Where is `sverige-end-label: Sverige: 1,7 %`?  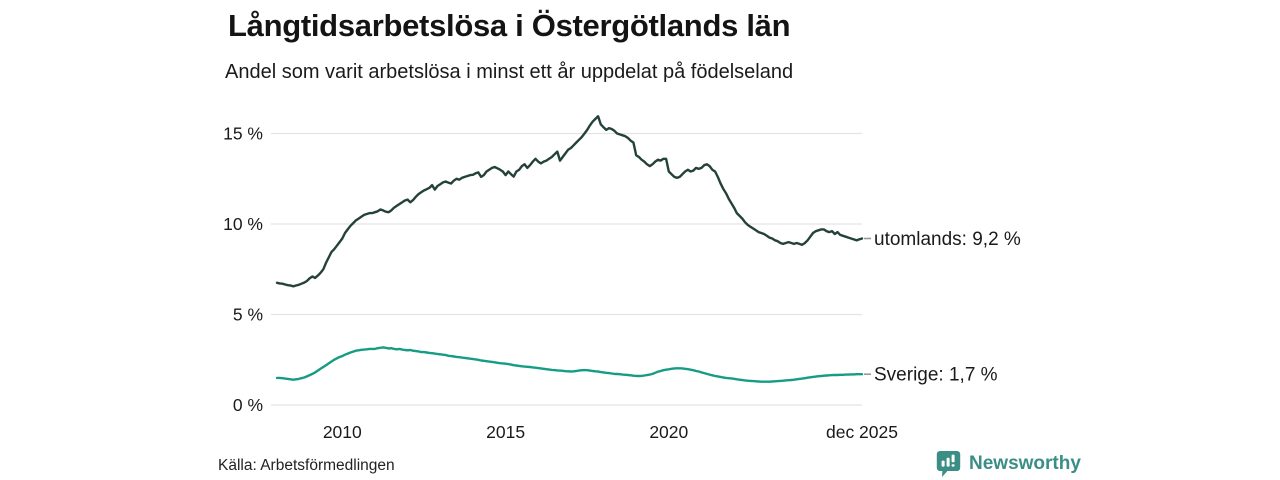
sverige-end-label: Sverige: 1,7 % is located at coordinates (936, 375).